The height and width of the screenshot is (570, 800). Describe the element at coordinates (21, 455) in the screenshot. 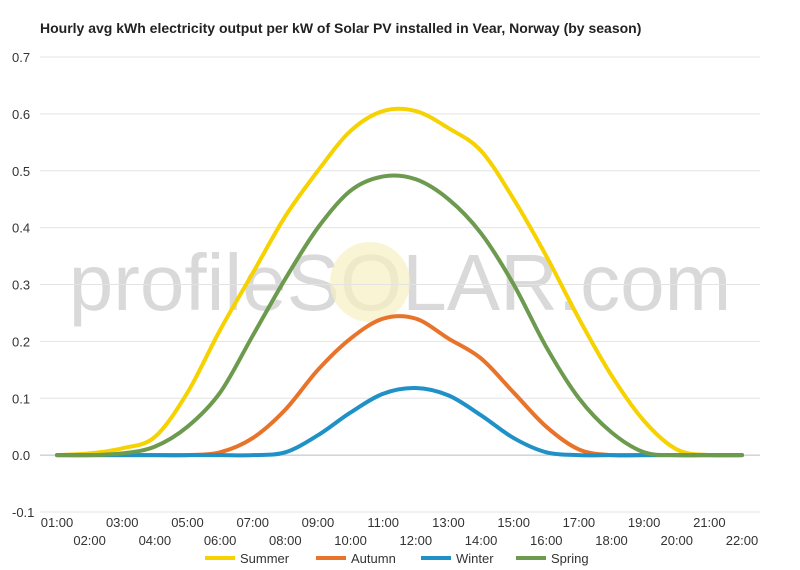

I see `y-tick-label: 0.0` at that location.